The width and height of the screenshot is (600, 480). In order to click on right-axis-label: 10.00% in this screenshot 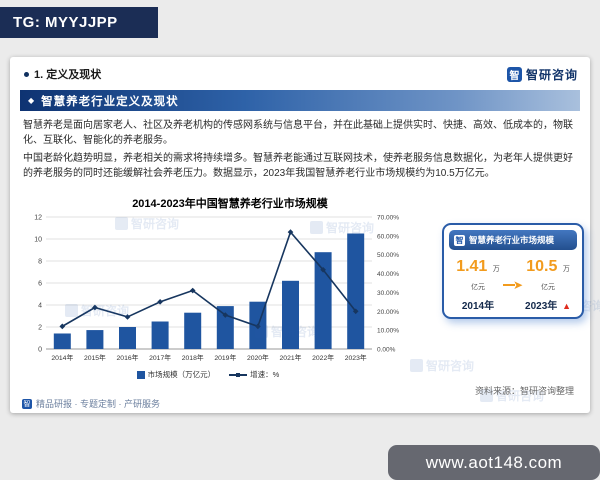, I will do `click(388, 331)`.